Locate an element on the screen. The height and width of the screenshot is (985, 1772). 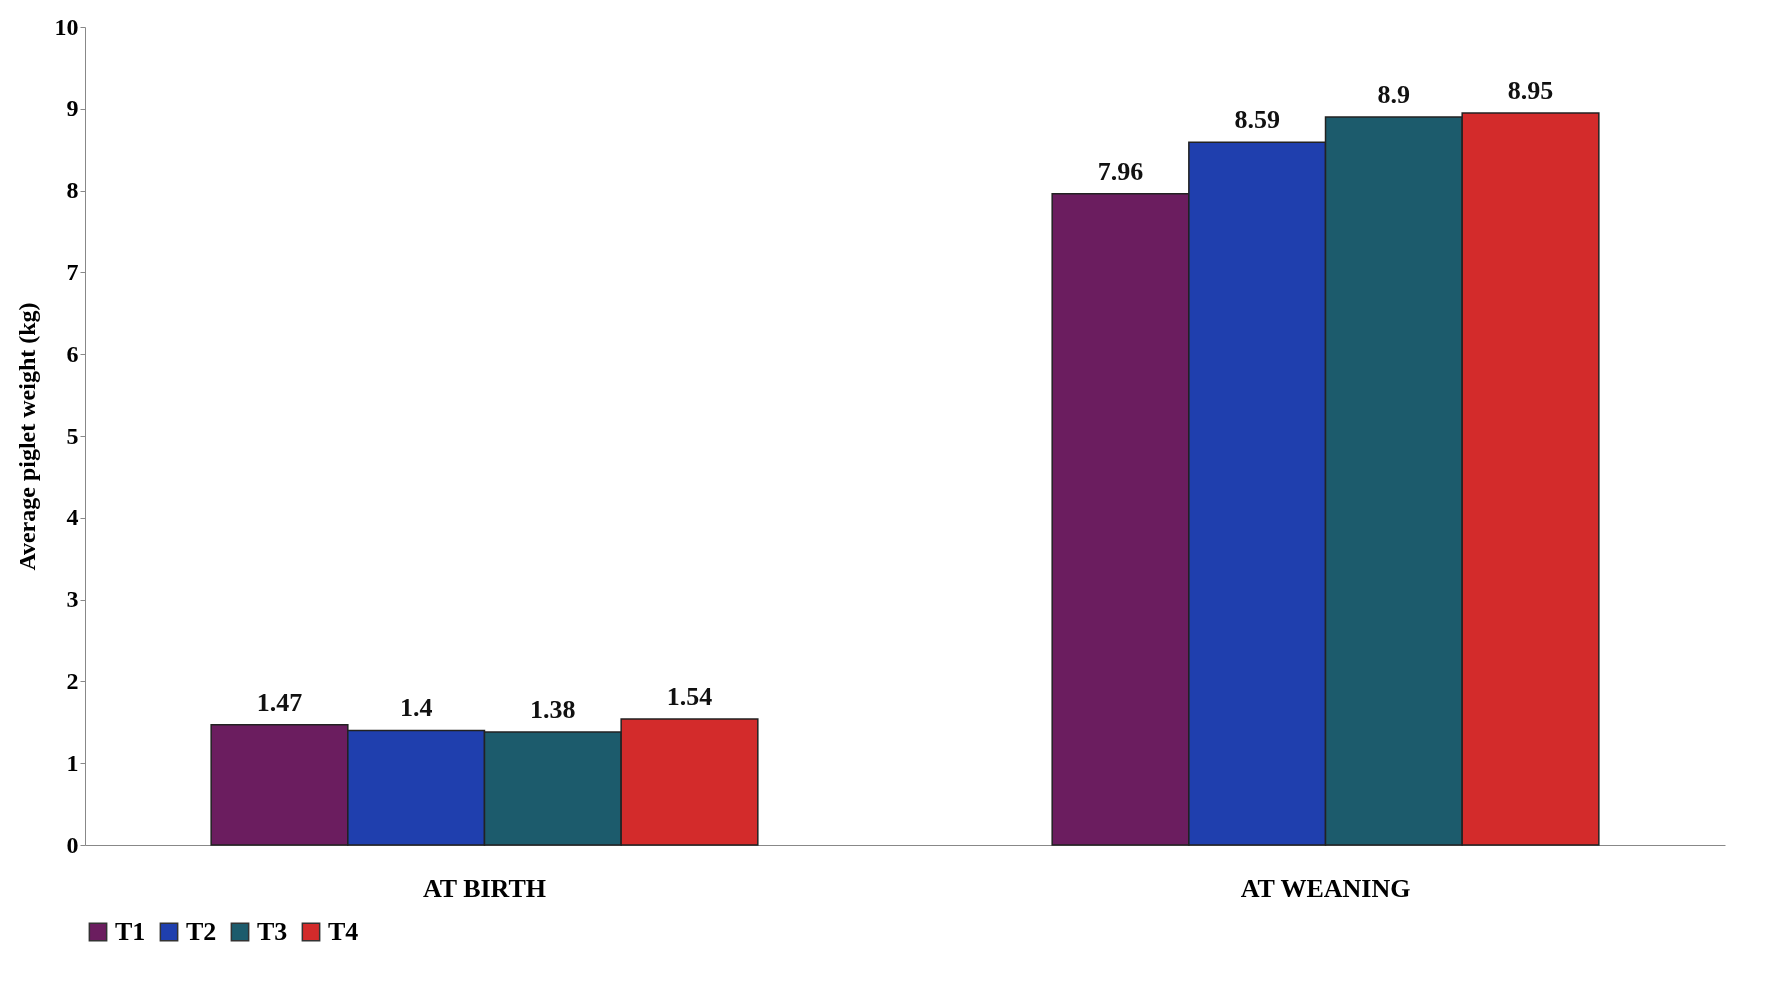
legend-label: T3 is located at coordinates (272, 931).